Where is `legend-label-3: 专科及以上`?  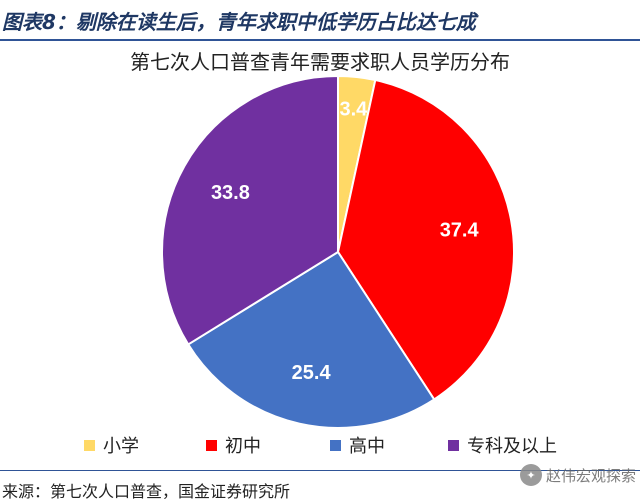 legend-label-3: 专科及以上 is located at coordinates (512, 446).